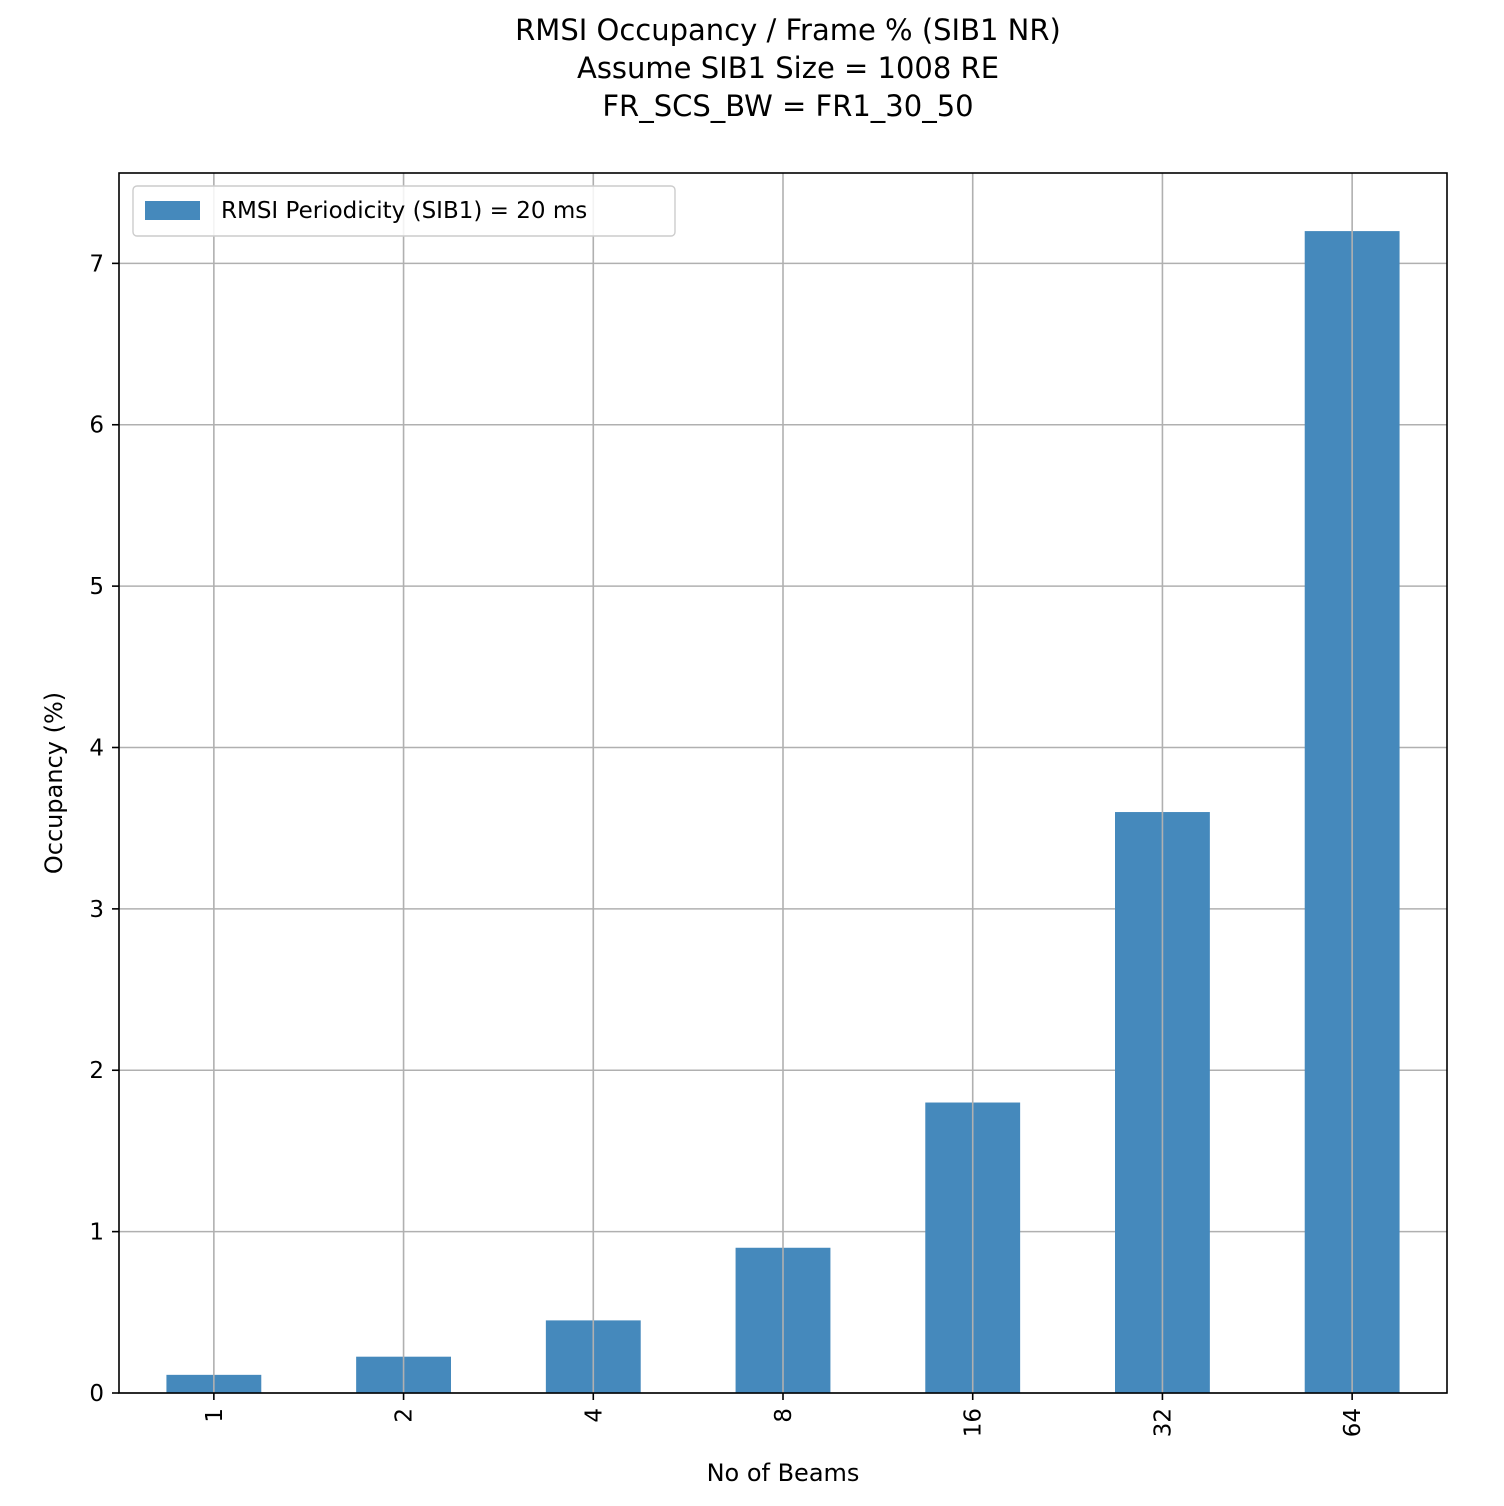 The width and height of the screenshot is (1504, 1506). What do you see at coordinates (96, 264) in the screenshot?
I see `y-tick-label: 7` at bounding box center [96, 264].